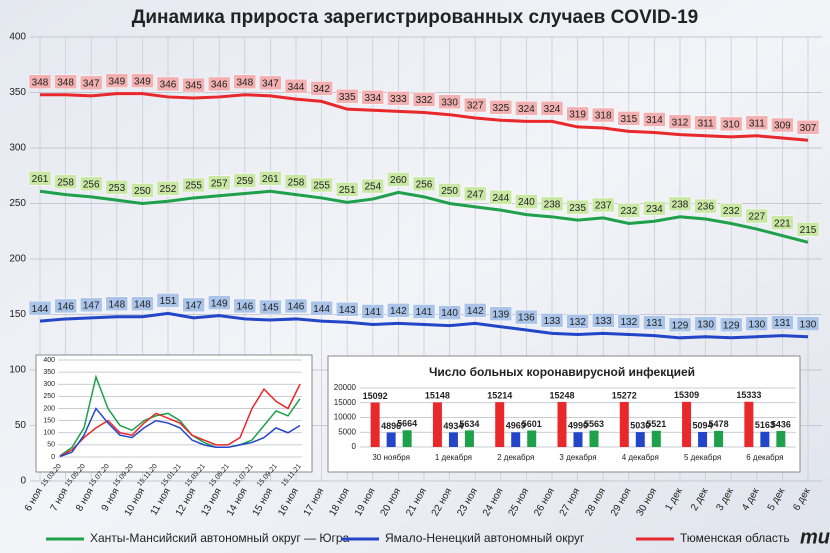 This screenshot has width=830, height=553. I want to click on data-label: 342, so click(321, 89).